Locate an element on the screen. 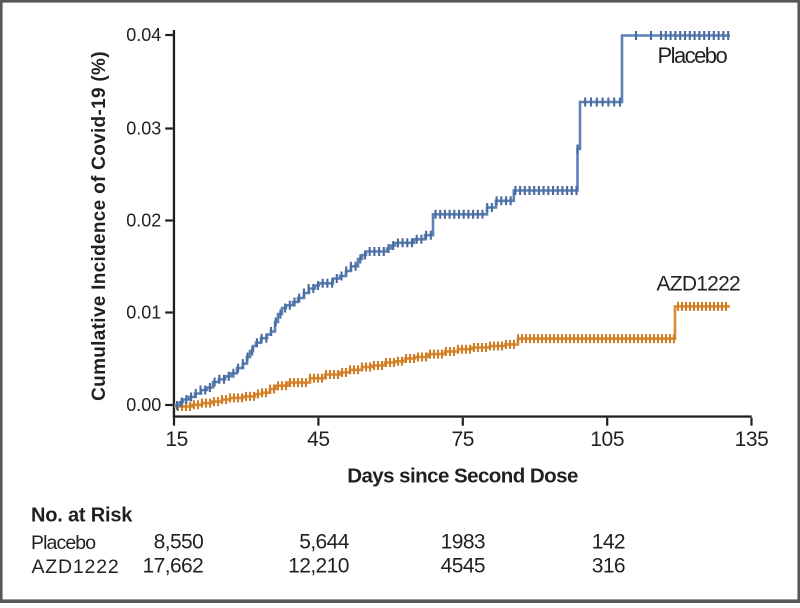 The height and width of the screenshot is (608, 800). svg-text: 316 is located at coordinates (608, 565).